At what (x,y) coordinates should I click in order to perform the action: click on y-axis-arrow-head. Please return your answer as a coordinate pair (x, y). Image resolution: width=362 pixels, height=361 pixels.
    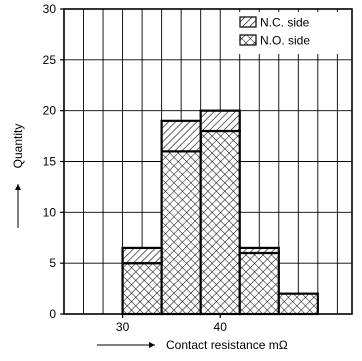
    Looking at the image, I should click on (18, 187).